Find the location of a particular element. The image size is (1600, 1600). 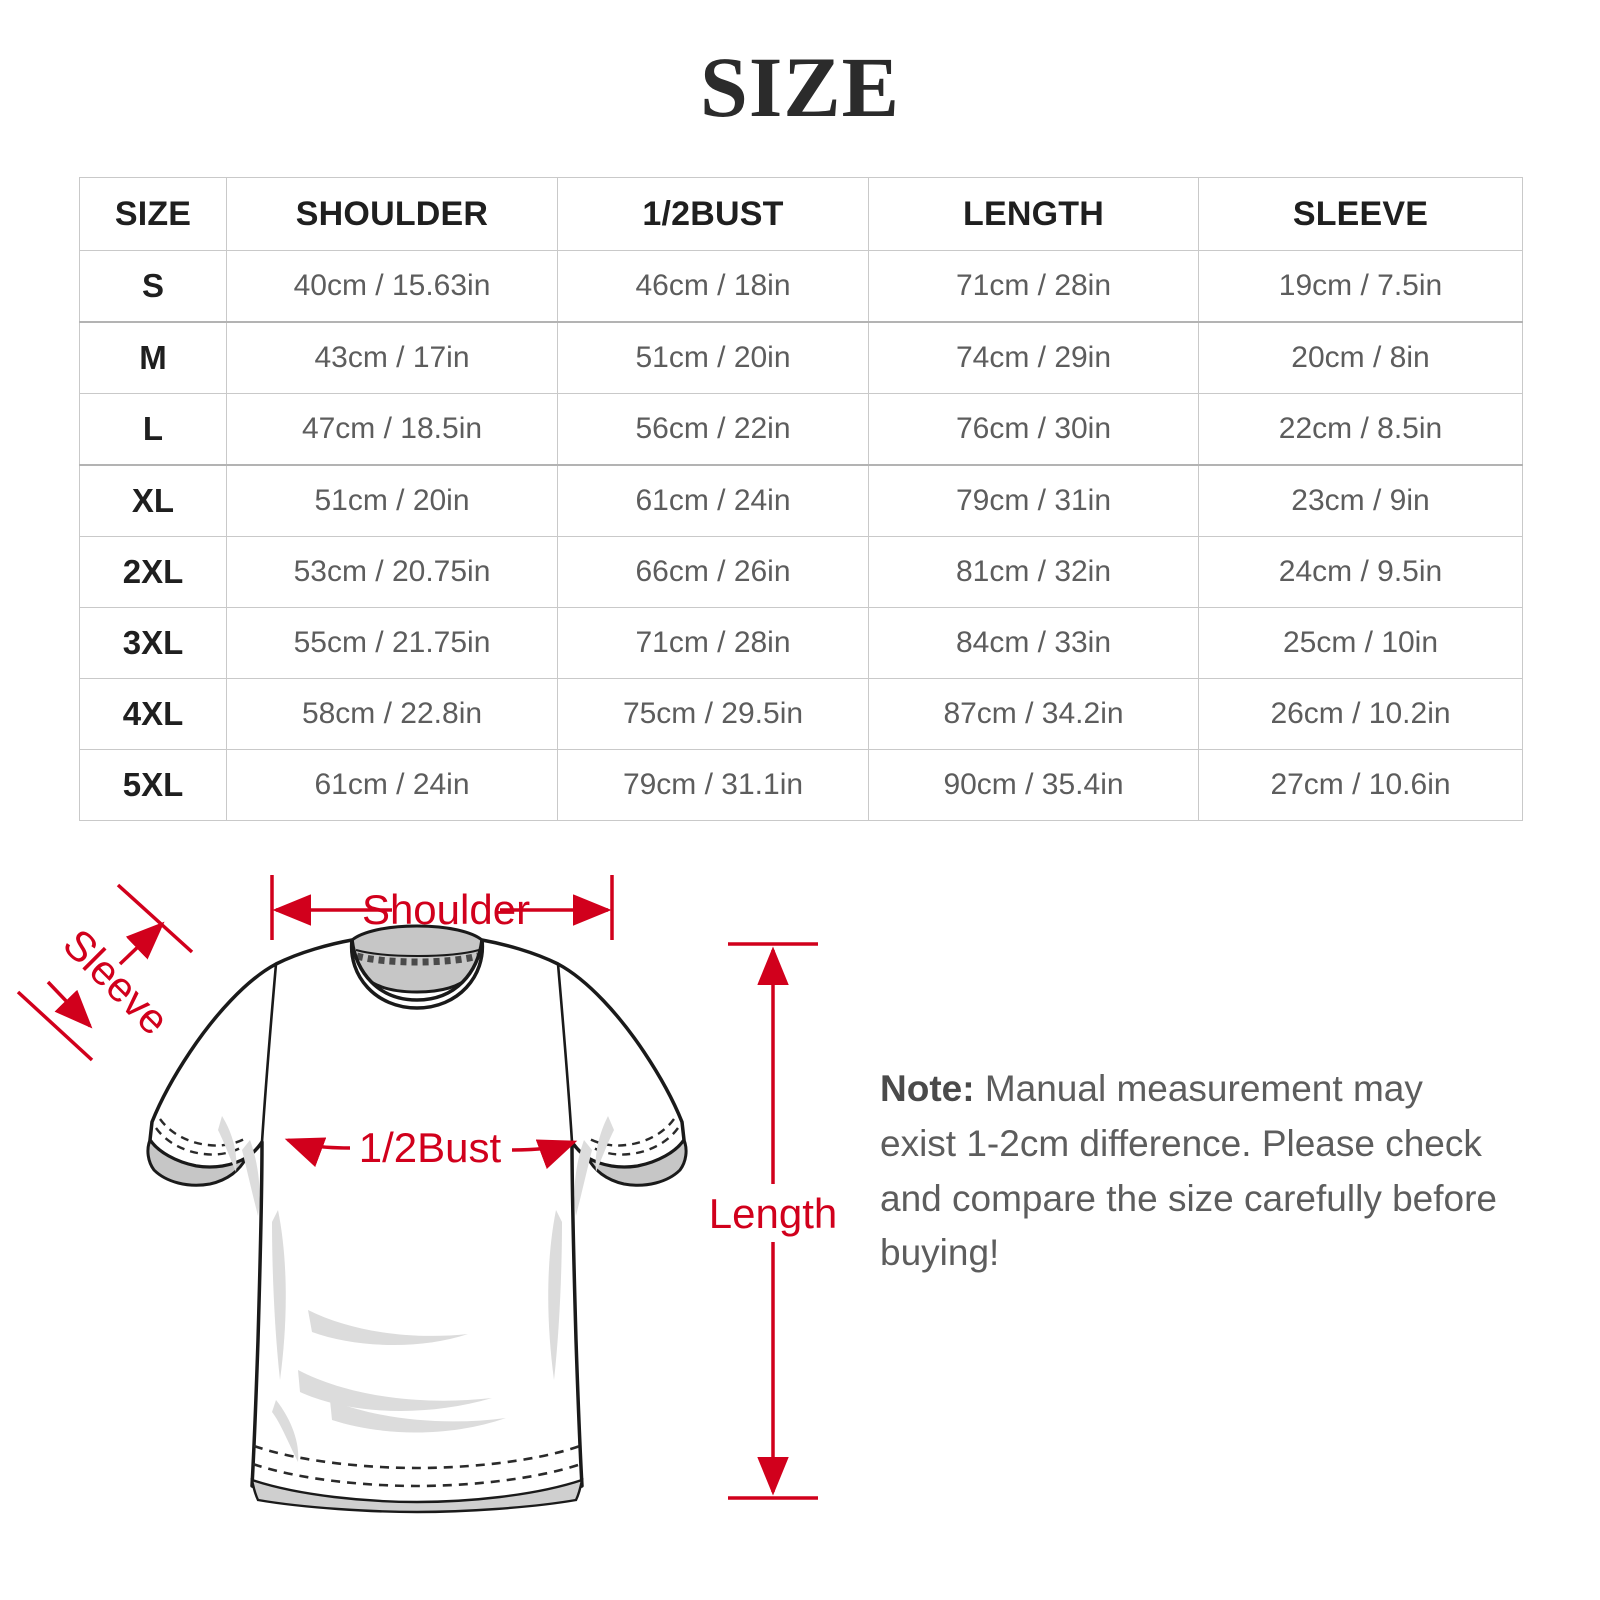

cell-bust: 56cm / 22in is located at coordinates (713, 429).